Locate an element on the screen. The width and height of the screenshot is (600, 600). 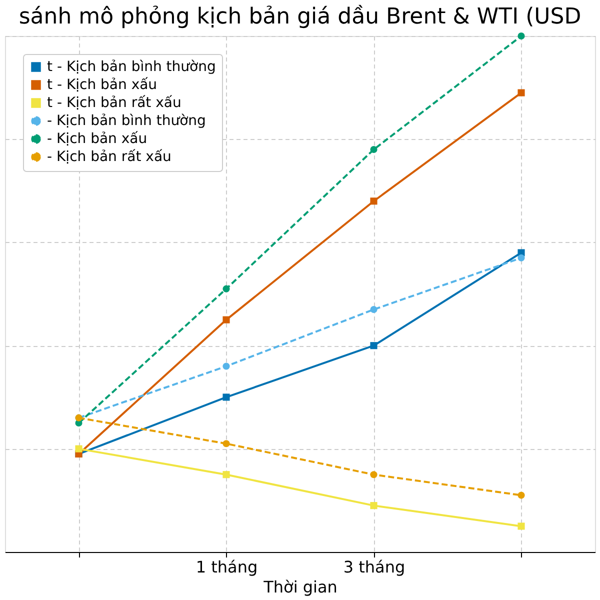
legend-label: - Kịch bản xấu is located at coordinates (97, 139).